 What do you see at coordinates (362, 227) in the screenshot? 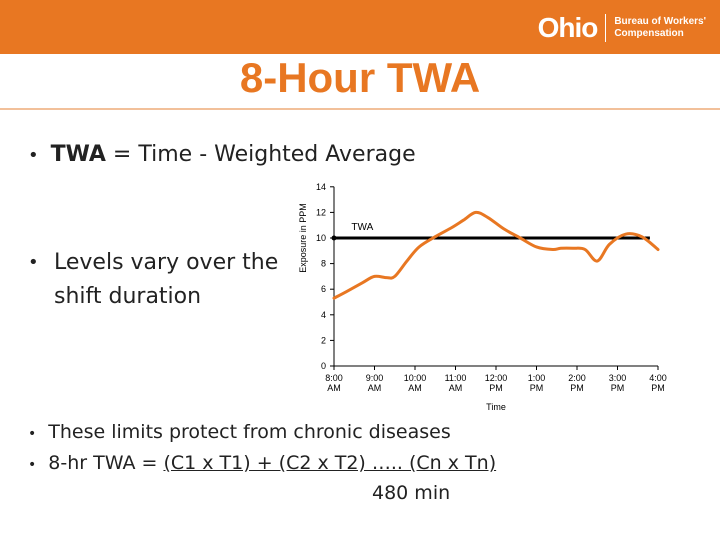
I see `twa-line-label: TWA` at bounding box center [362, 227].